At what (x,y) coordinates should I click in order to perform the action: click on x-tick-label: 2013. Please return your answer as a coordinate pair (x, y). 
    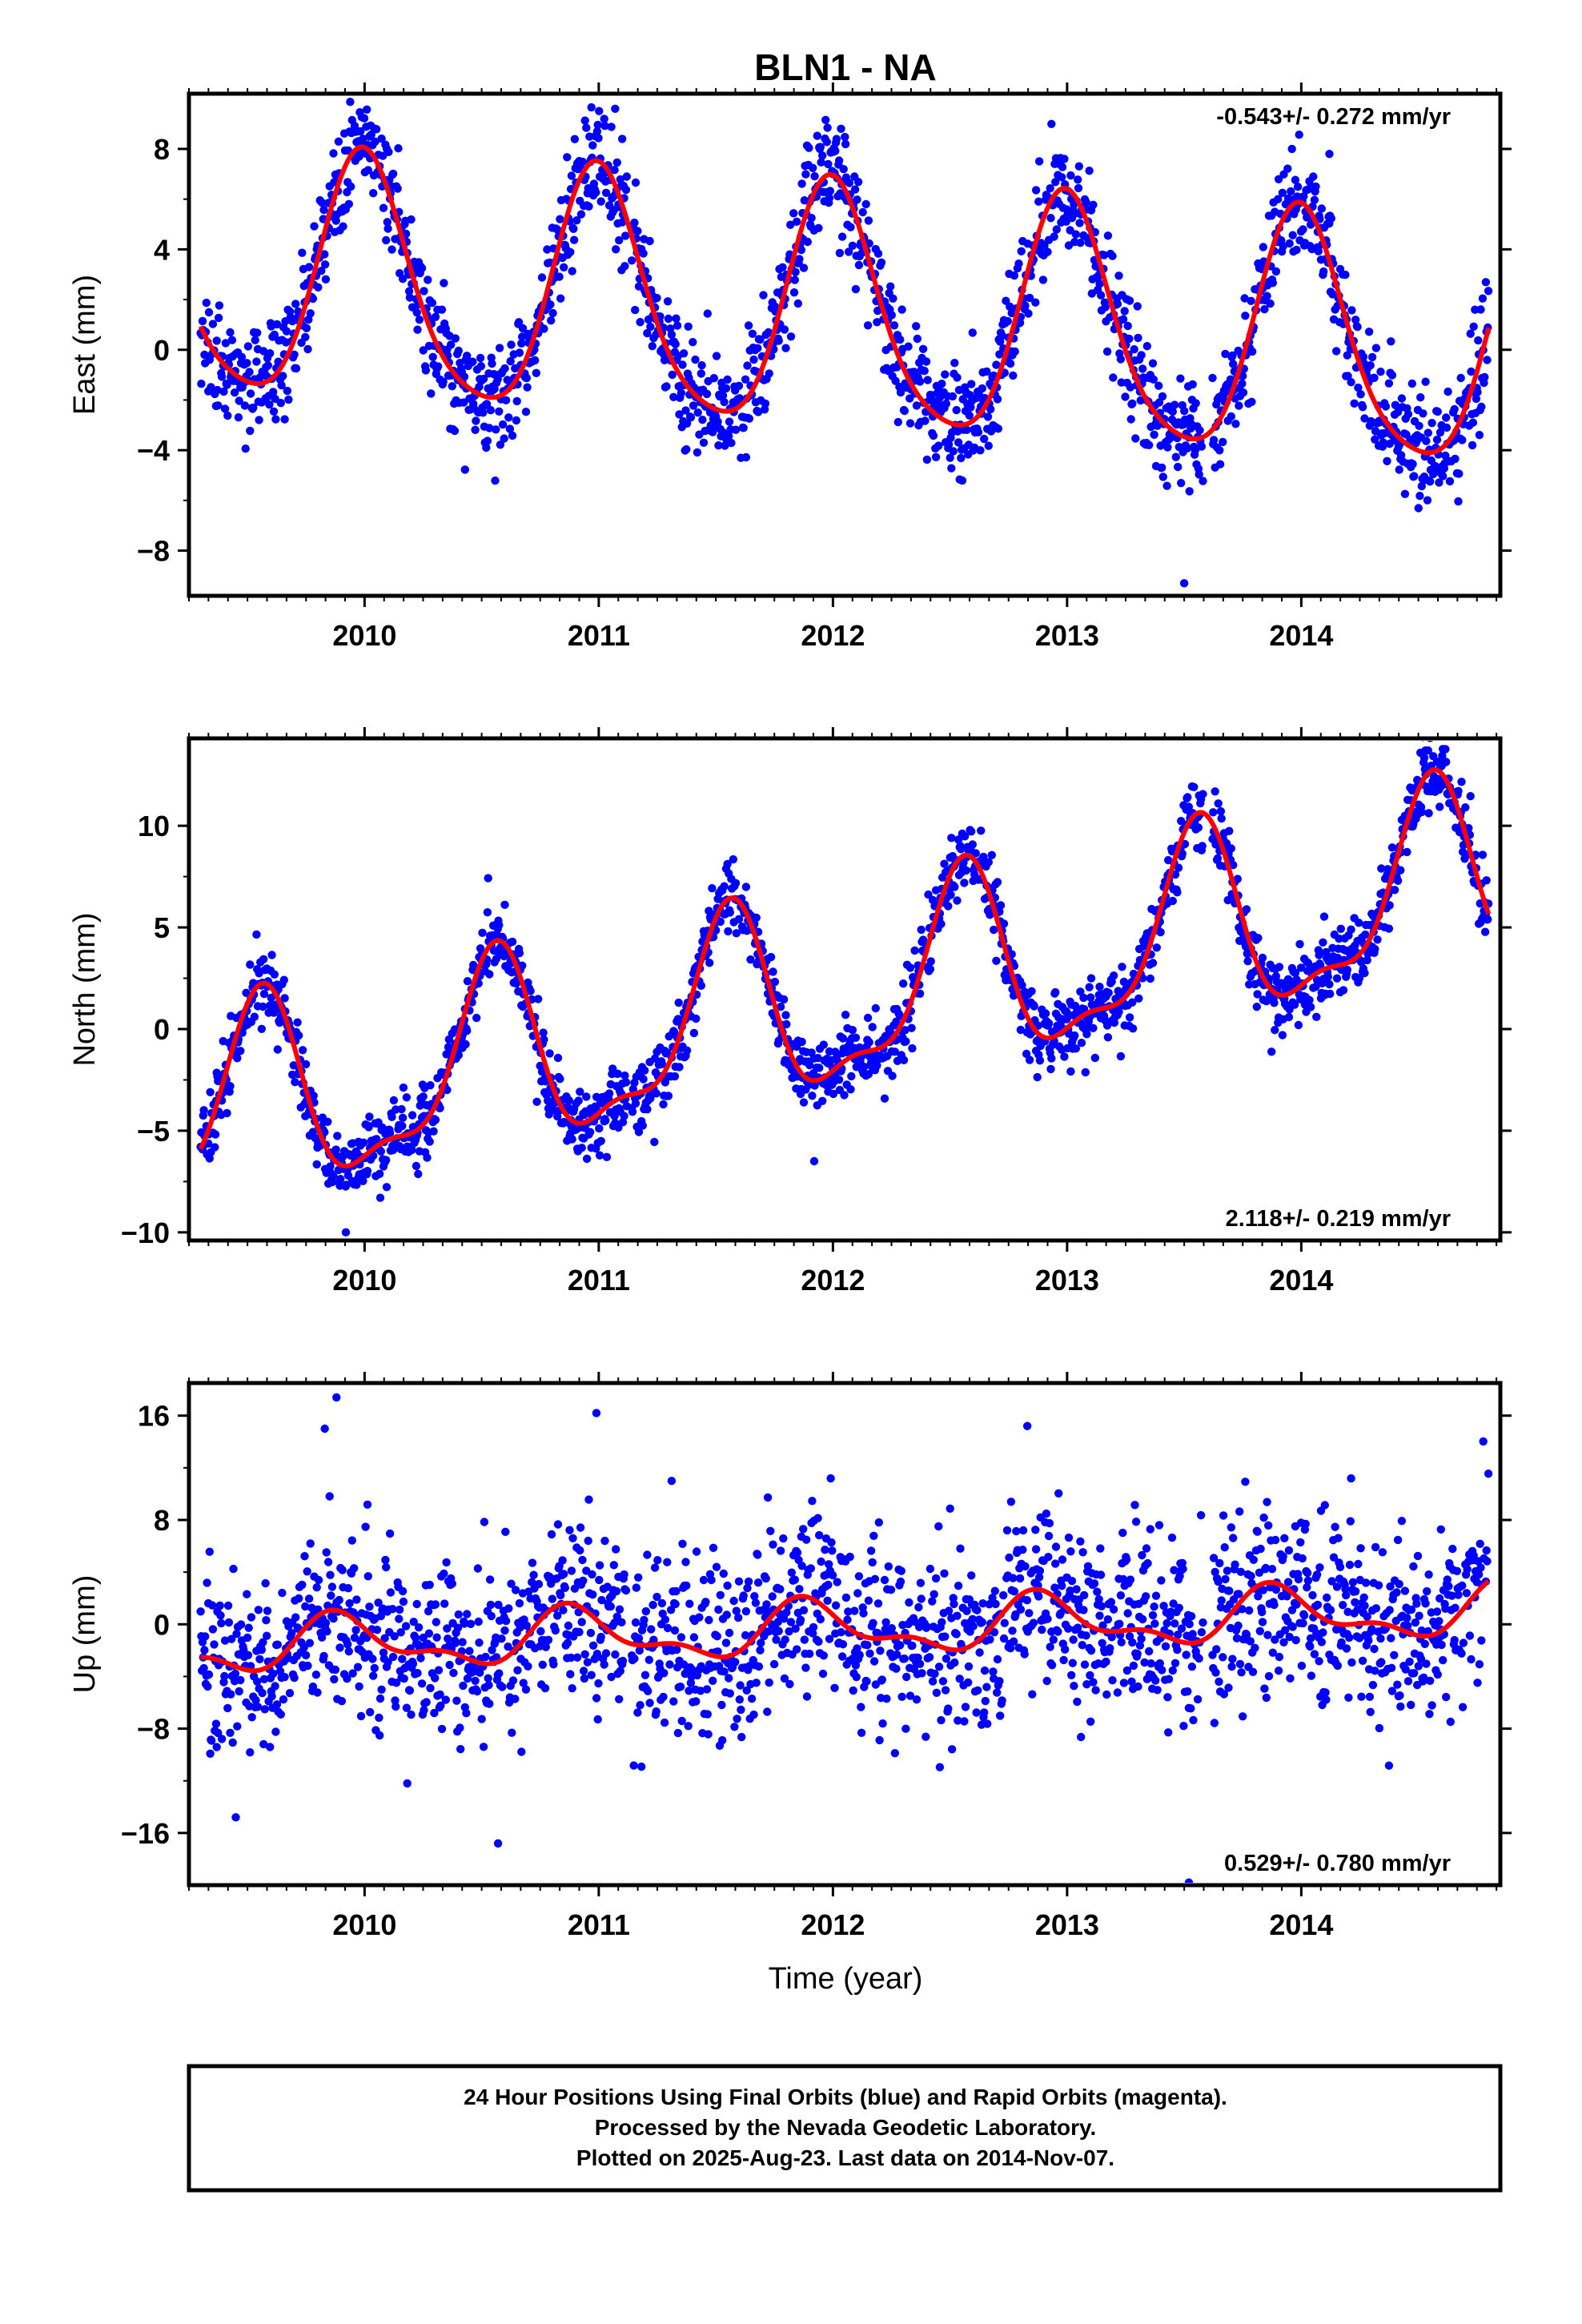
    Looking at the image, I should click on (1067, 1281).